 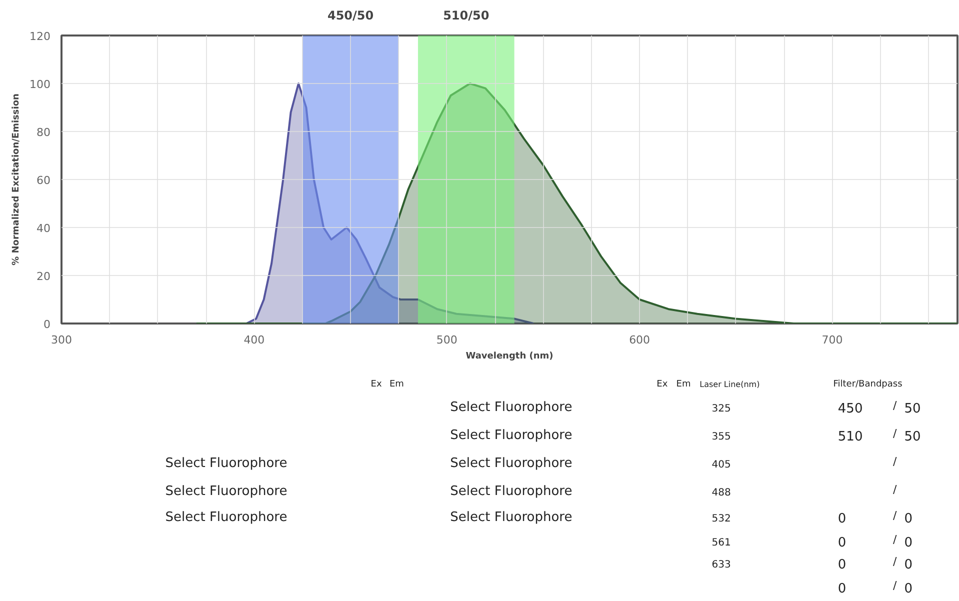 What do you see at coordinates (43, 132) in the screenshot?
I see `y-tick-label: 80` at bounding box center [43, 132].